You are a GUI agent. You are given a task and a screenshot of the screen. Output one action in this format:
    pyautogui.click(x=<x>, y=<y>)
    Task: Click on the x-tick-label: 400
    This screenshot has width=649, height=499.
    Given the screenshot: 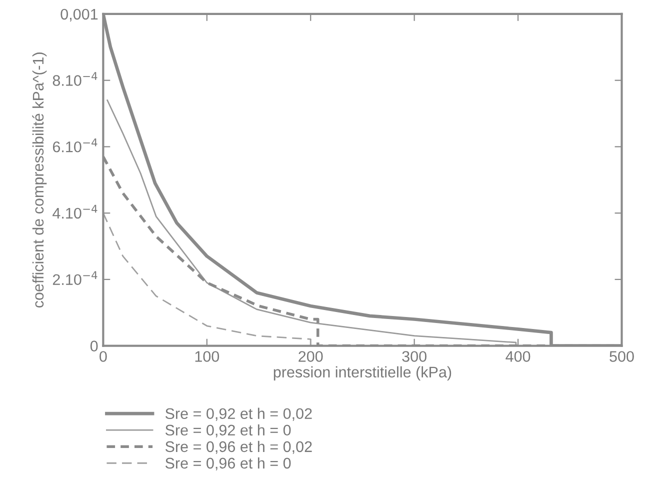 What is the action you would take?
    pyautogui.click(x=518, y=356)
    